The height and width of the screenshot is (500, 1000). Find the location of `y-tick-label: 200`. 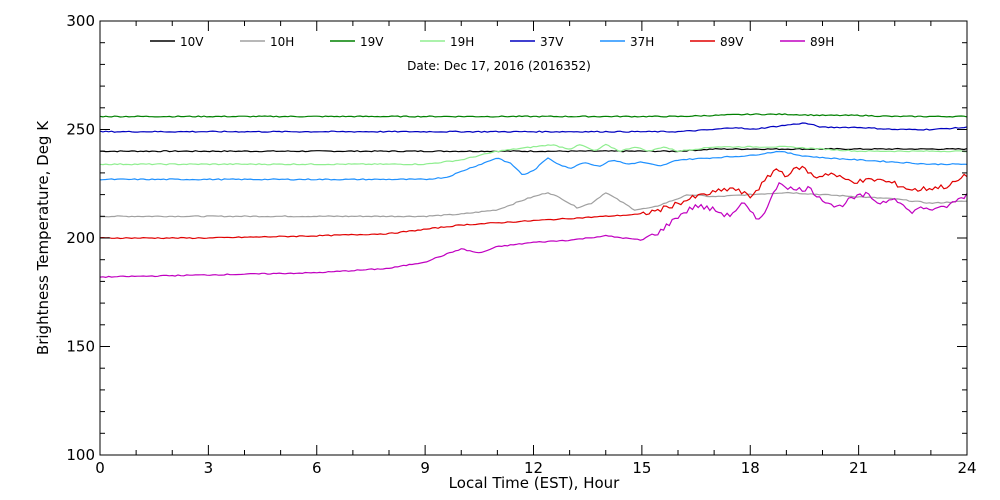

y-tick-label: 200 is located at coordinates (80, 238).